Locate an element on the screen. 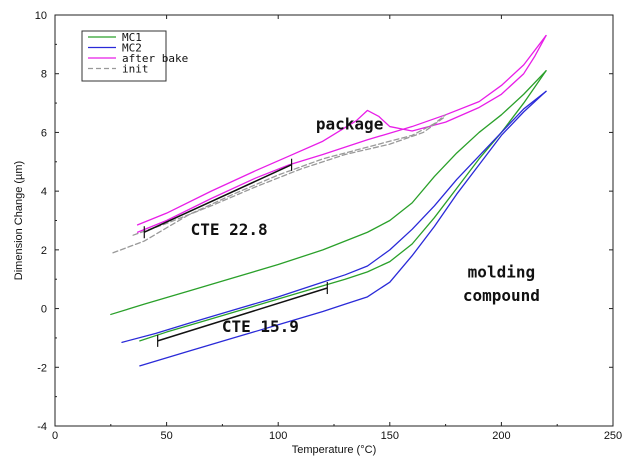  legend-box is located at coordinates (124, 56).